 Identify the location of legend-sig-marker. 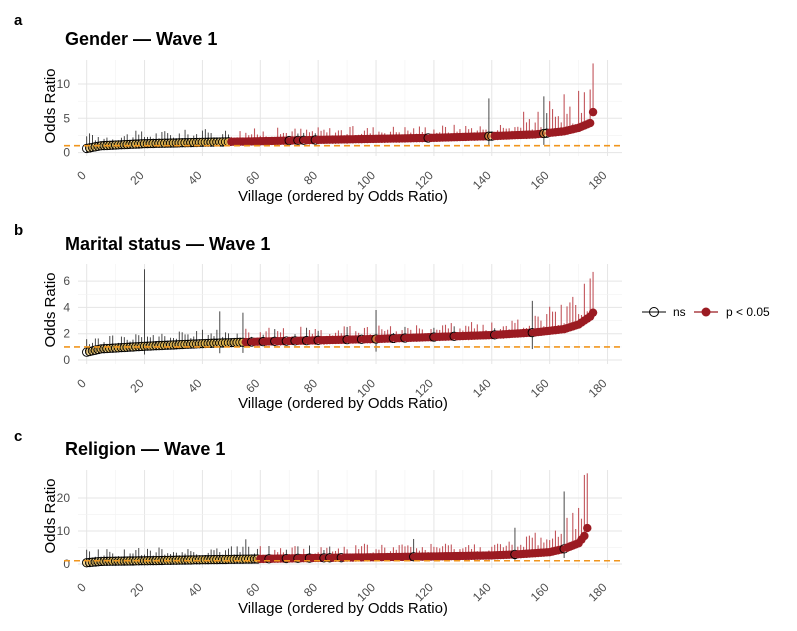
(706, 312).